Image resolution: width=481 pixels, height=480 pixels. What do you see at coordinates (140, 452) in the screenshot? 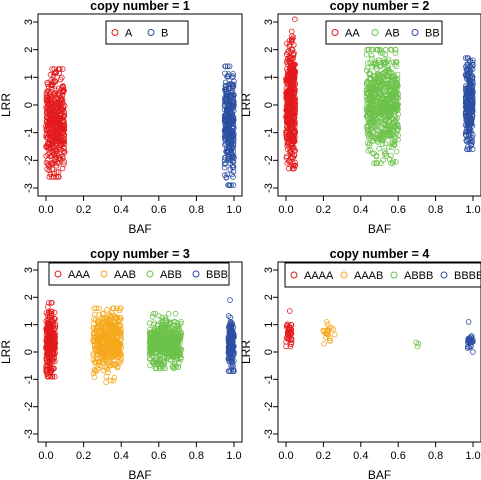
I see `panel3-x-axis: 0.0 0.2 0.4 0.6 0.8 1.0` at bounding box center [140, 452].